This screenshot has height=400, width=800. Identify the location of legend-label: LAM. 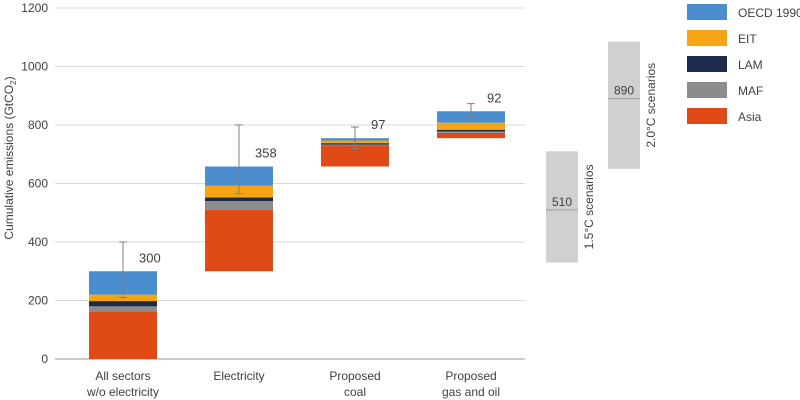
(750, 65).